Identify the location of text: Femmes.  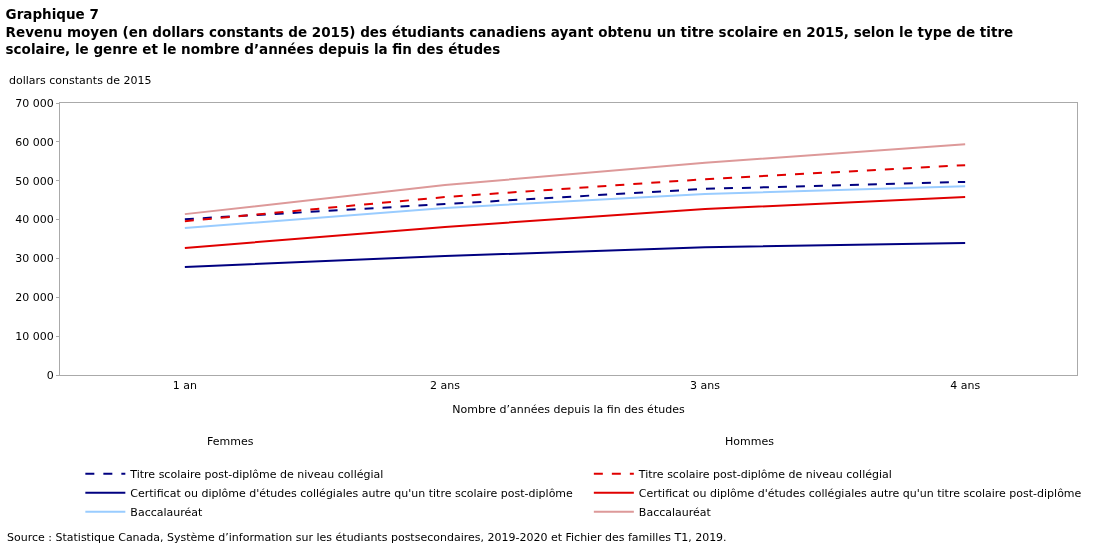
(230, 441).